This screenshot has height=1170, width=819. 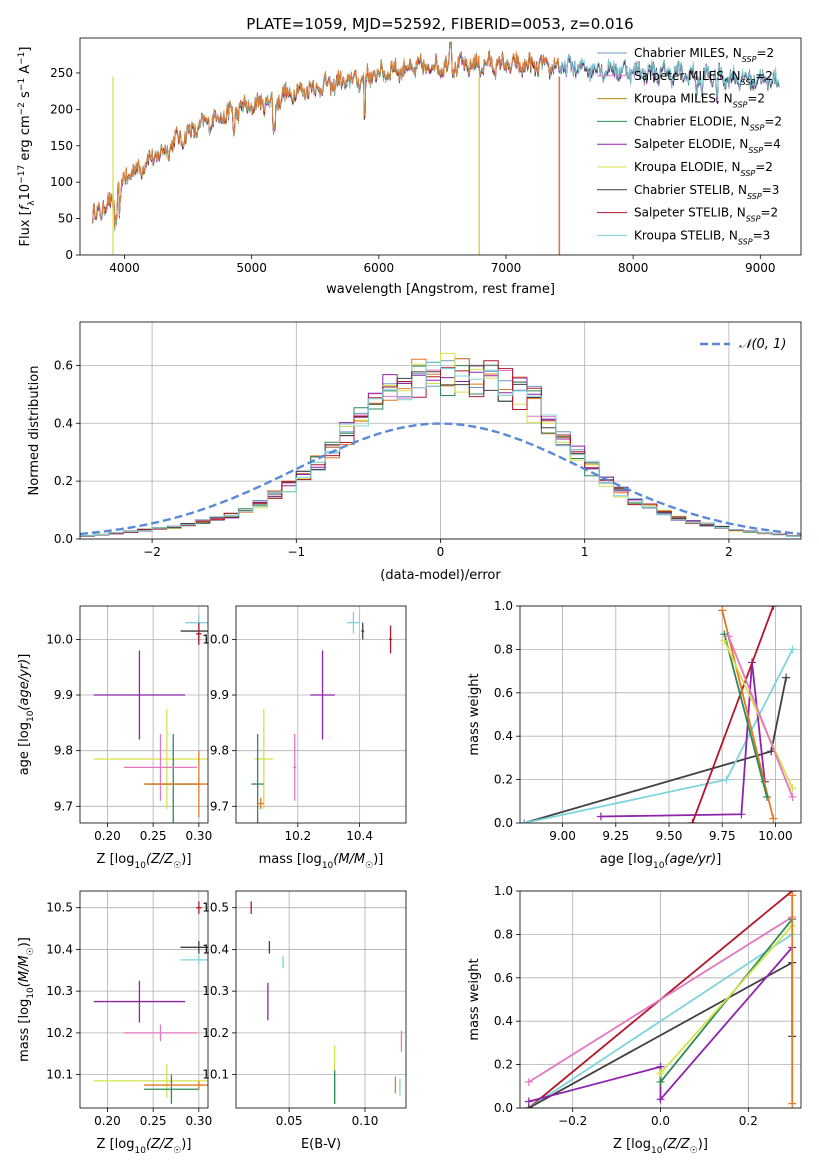 What do you see at coordinates (718, 859) in the screenshot?
I see `label-part: ]` at bounding box center [718, 859].